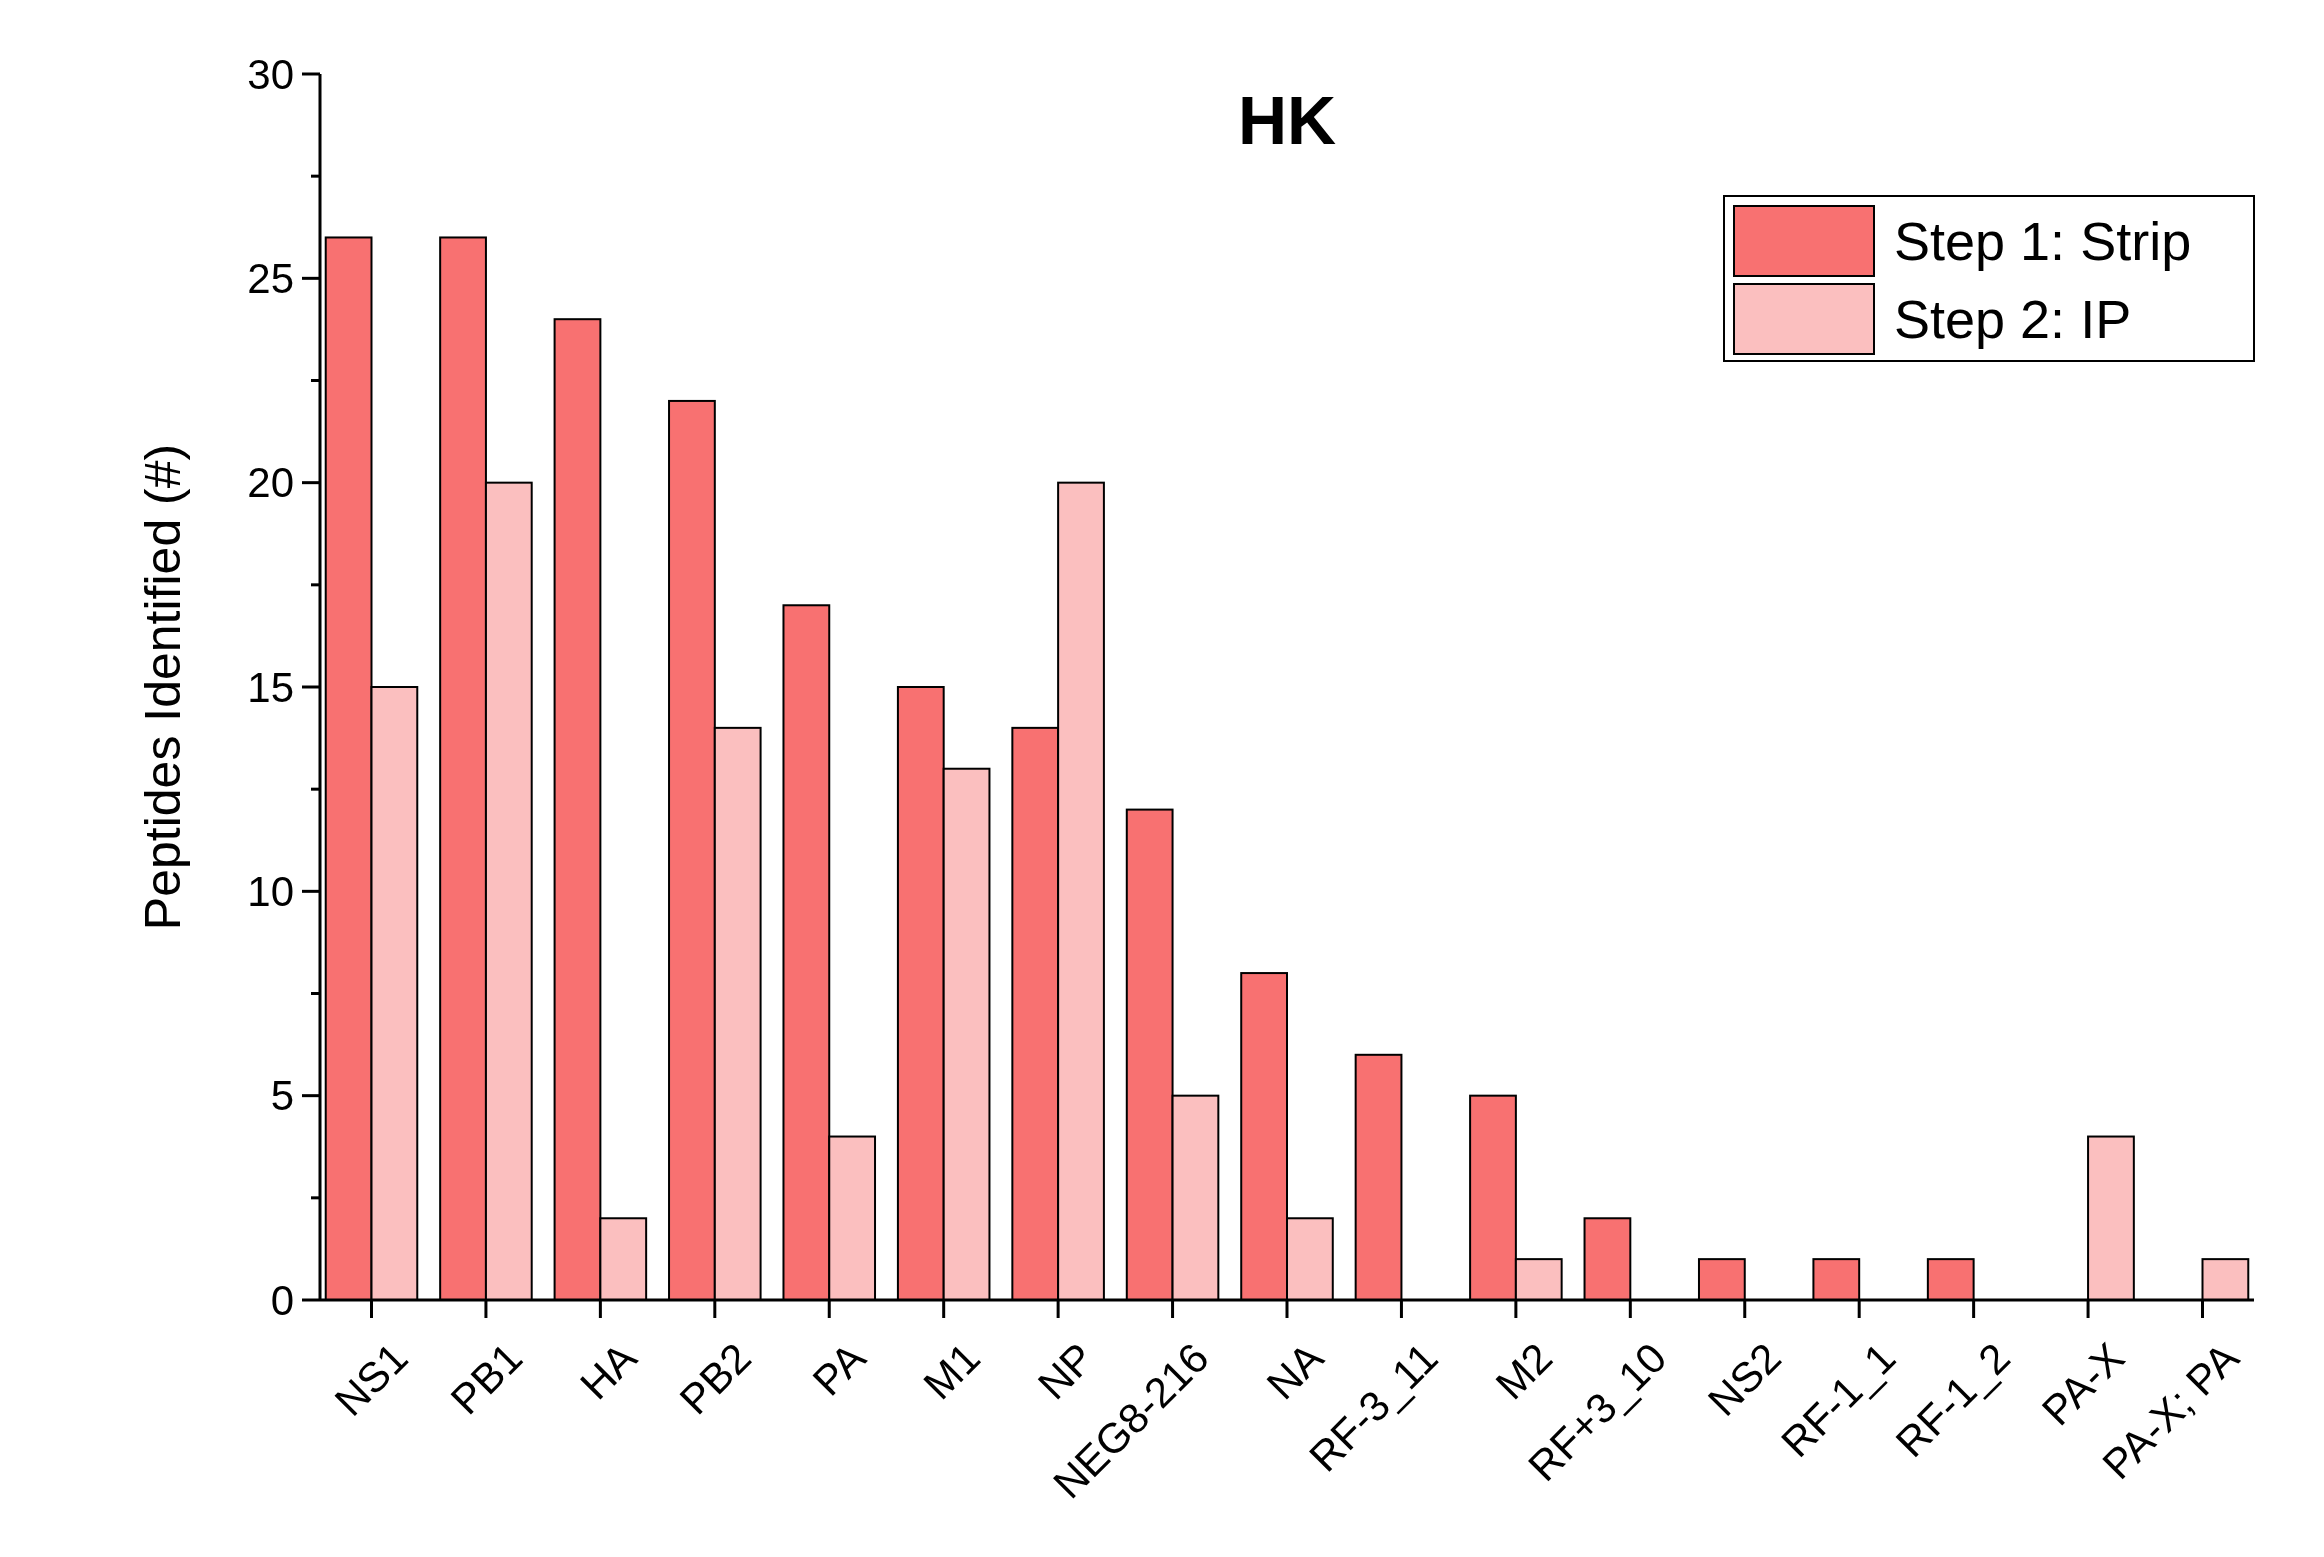 The height and width of the screenshot is (1557, 2324). What do you see at coordinates (270, 74) in the screenshot?
I see `y-tick-label: 30` at bounding box center [270, 74].